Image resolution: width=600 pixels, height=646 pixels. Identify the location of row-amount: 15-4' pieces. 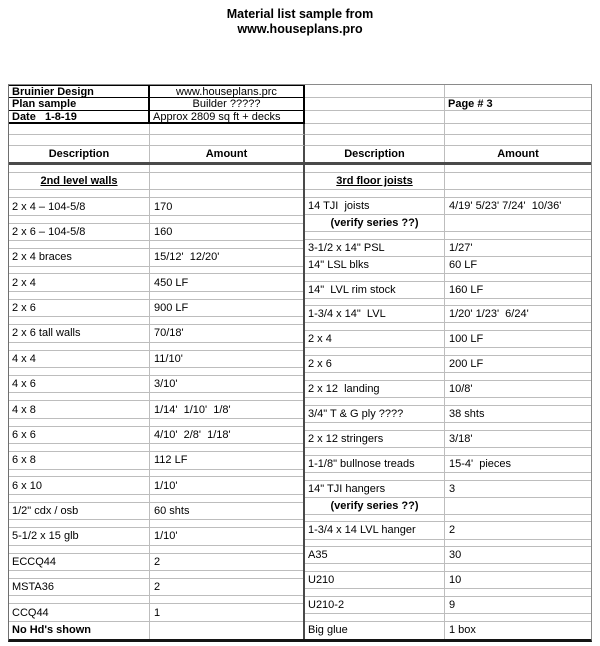
(480, 463).